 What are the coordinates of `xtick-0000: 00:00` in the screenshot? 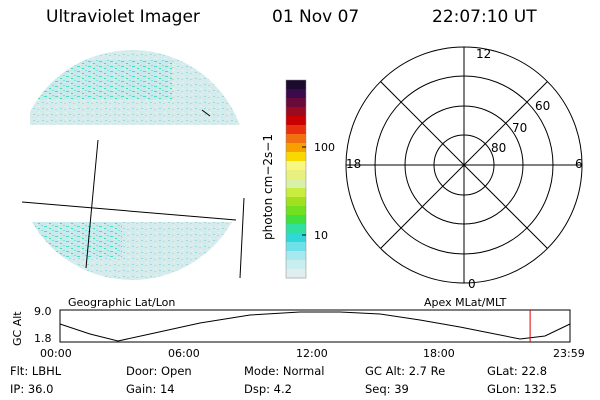 It's located at (56, 353).